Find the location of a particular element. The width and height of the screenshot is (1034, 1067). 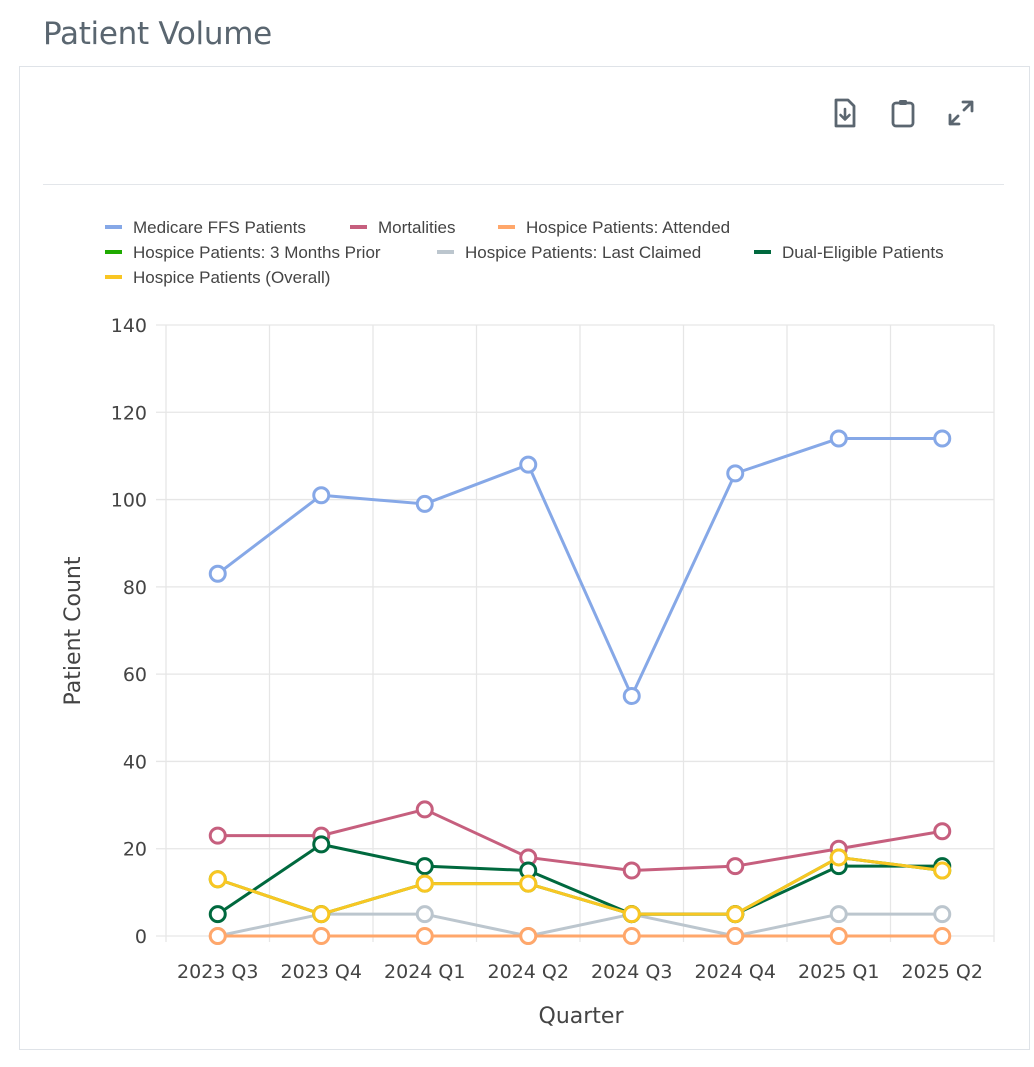

legend-item: Hospice Patients (Overall) is located at coordinates (217, 277).